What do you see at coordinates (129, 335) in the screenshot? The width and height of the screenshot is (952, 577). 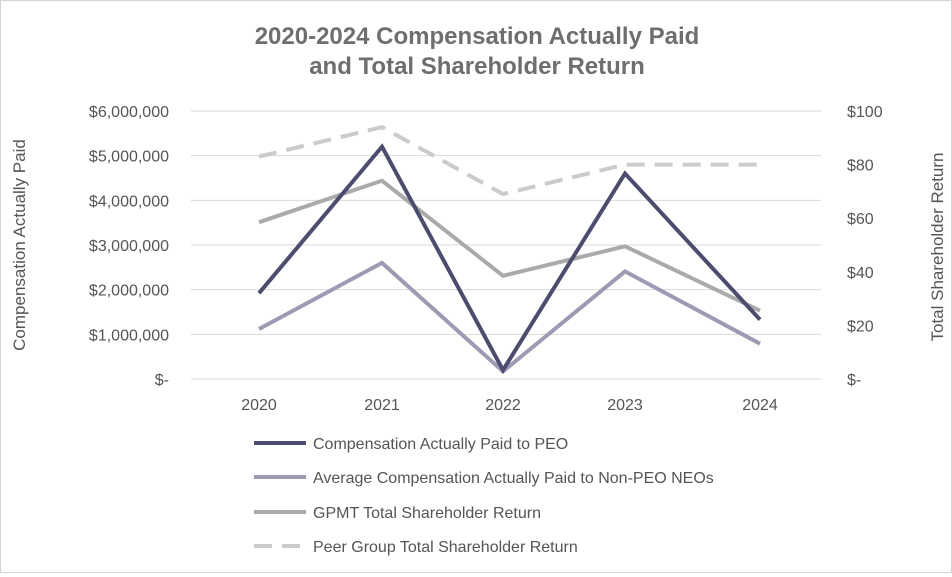 I see `left-tick-label: $1,000,000` at bounding box center [129, 335].